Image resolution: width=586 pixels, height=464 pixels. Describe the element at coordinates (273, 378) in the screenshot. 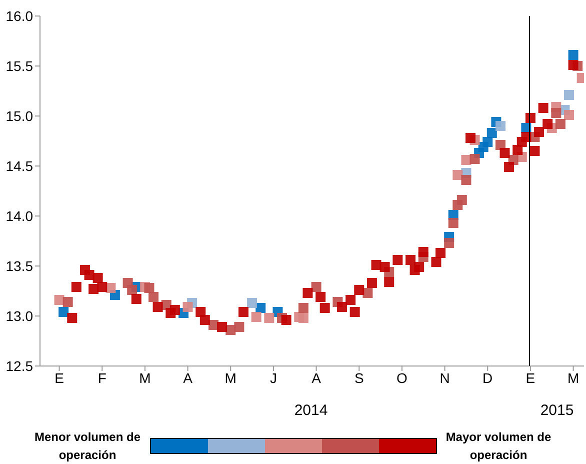

I see `x-tick-label: J` at that location.